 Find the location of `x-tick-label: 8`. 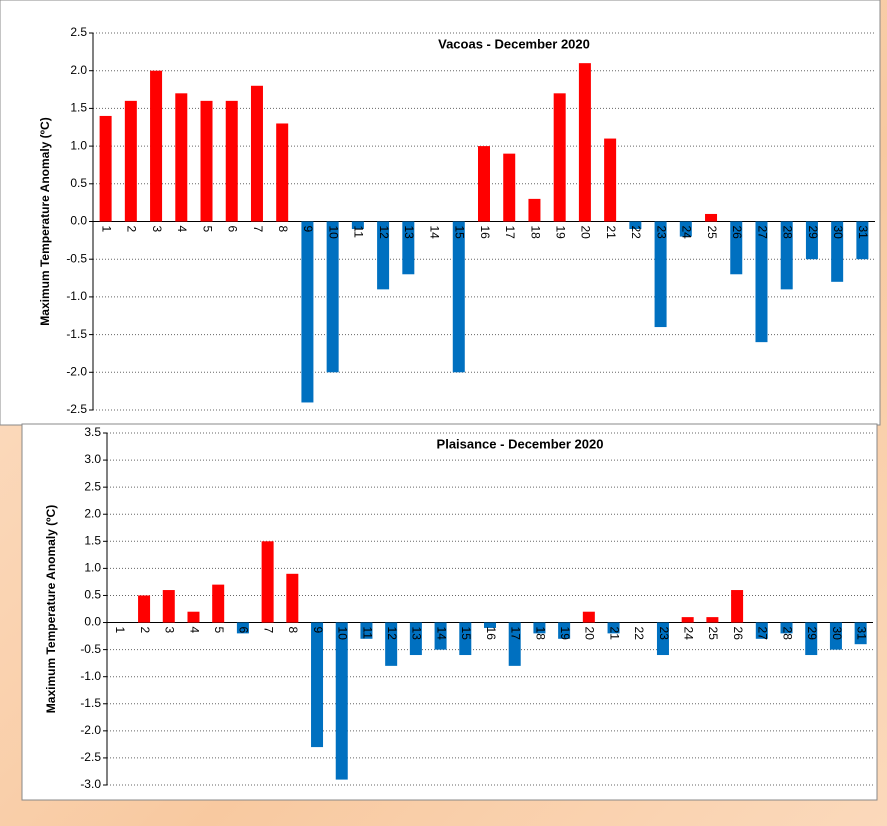

x-tick-label: 8 is located at coordinates (283, 229).